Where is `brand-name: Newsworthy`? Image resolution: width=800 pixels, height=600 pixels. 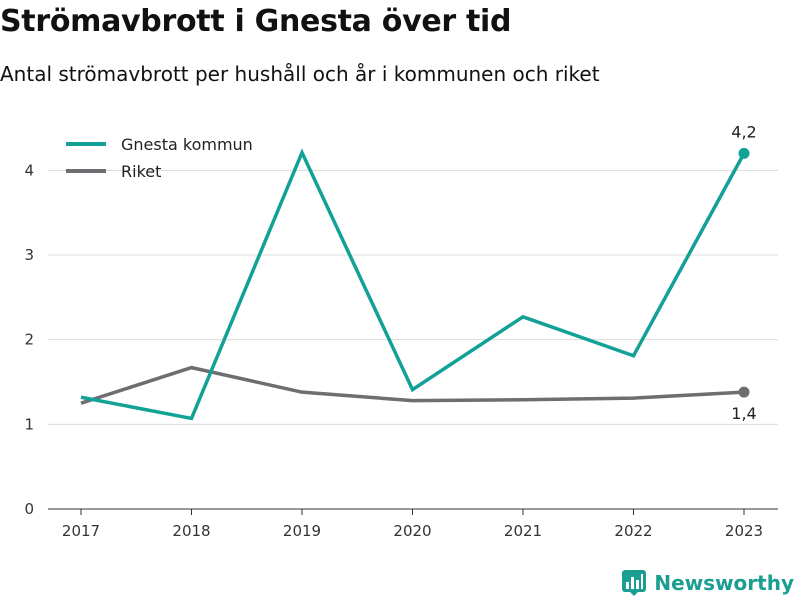
brand-name: Newsworthy is located at coordinates (724, 583).